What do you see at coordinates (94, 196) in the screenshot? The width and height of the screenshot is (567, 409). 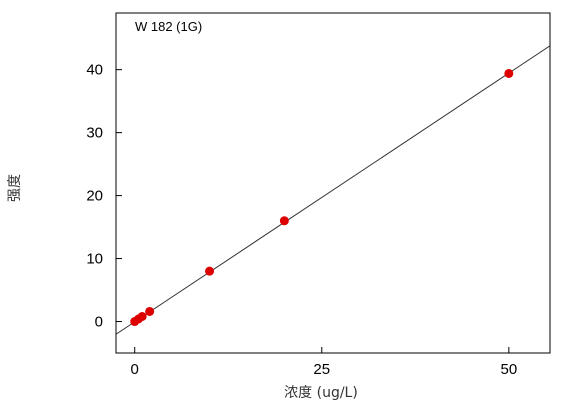 I see `y-tick-label: 20` at bounding box center [94, 196].